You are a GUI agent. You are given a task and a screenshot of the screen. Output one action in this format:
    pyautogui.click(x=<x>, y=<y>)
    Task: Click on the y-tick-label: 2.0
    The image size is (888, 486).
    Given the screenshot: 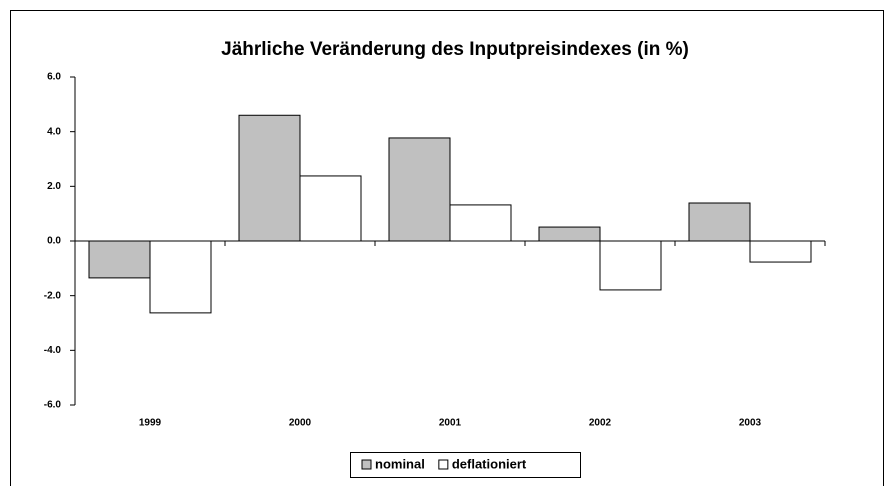 What is the action you would take?
    pyautogui.click(x=54, y=186)
    